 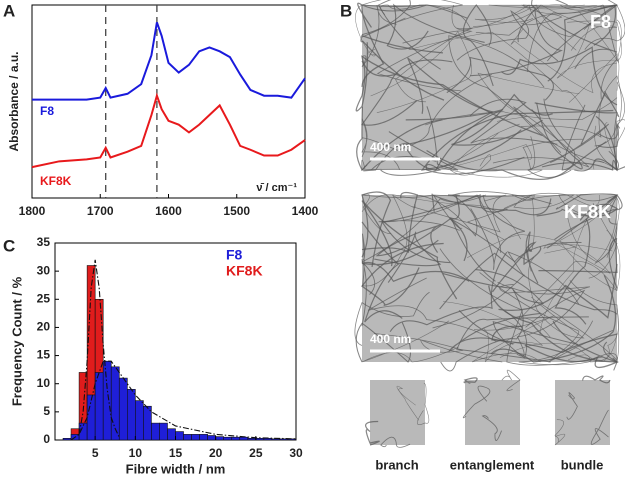 I want to click on panel-label: A, so click(x=9, y=10).